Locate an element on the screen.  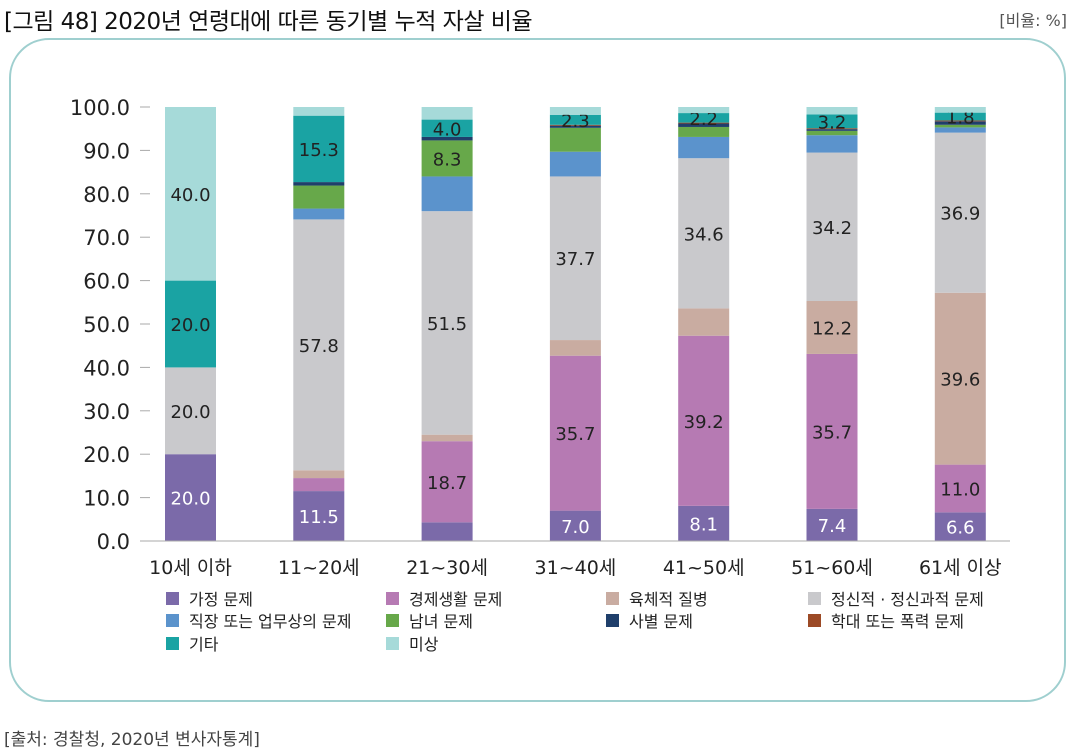
y-tick-label: 60.0 is located at coordinates (106, 282).